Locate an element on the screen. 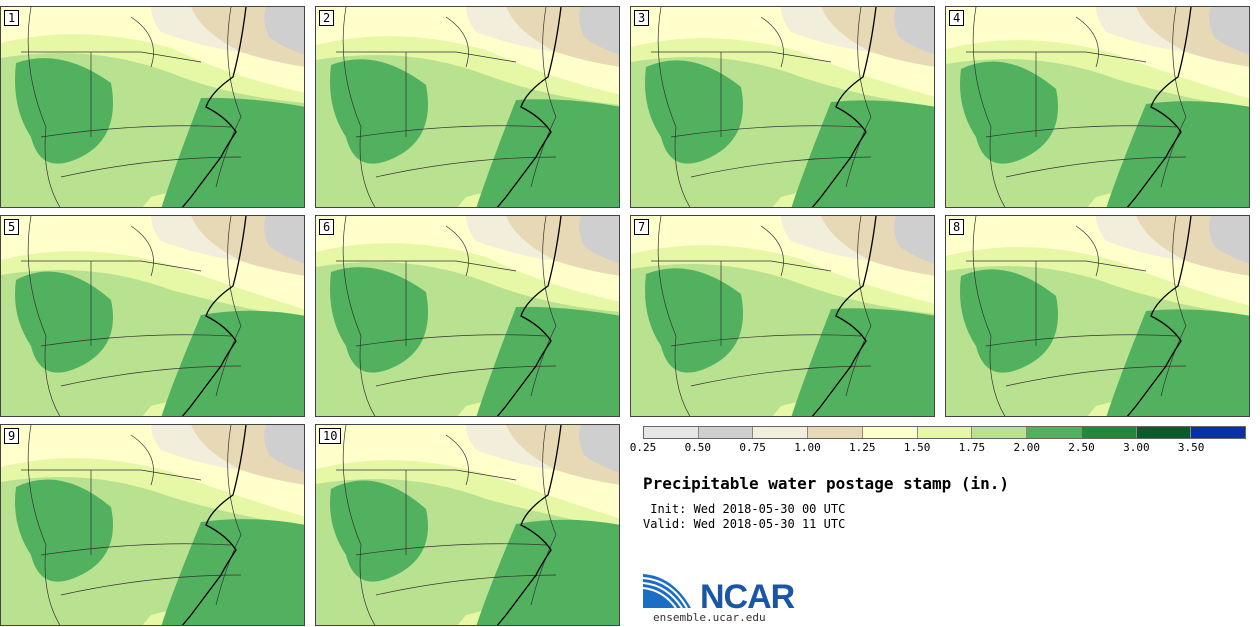  map-panel-6: 6 is located at coordinates (467, 316).